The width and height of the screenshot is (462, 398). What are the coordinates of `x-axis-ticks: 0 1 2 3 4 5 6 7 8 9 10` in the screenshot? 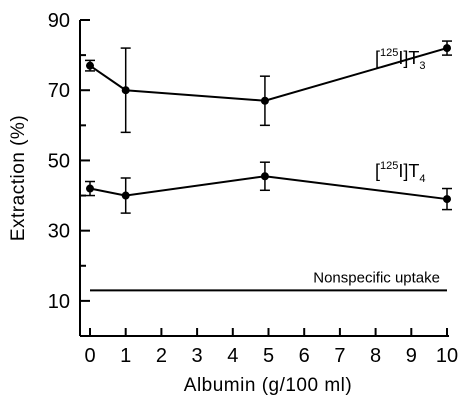 It's located at (271, 347).